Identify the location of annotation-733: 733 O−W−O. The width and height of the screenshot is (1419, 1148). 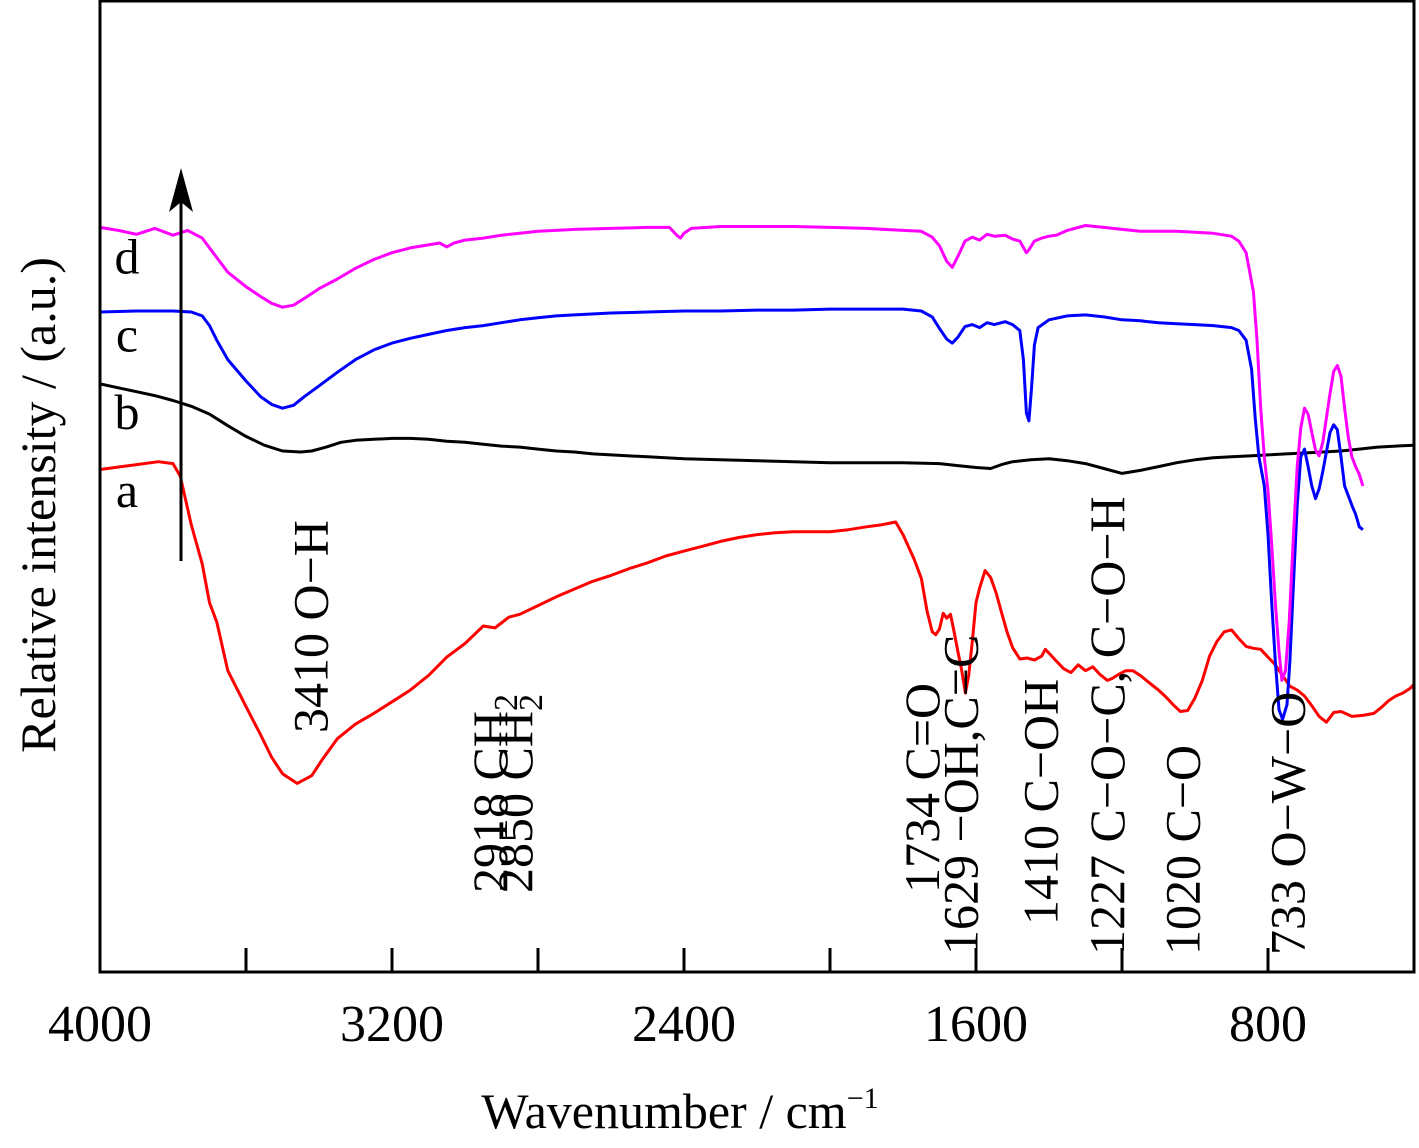
(1288, 823).